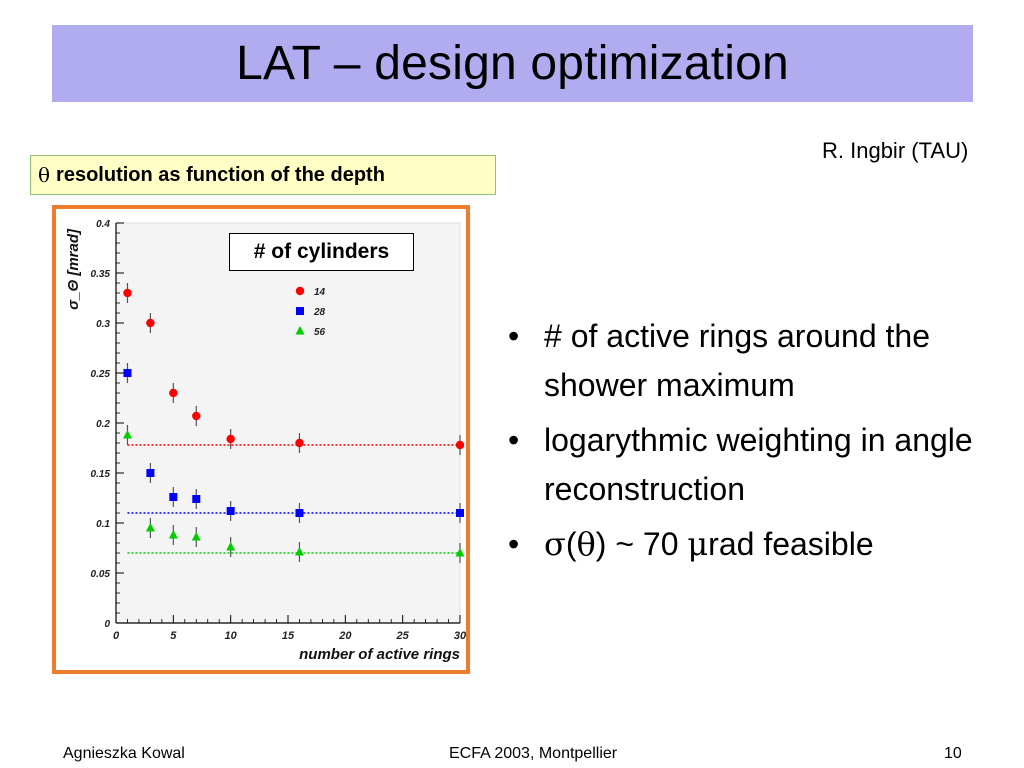 The width and height of the screenshot is (1024, 768). Describe the element at coordinates (345, 636) in the screenshot. I see `x-tick-label: 20` at that location.